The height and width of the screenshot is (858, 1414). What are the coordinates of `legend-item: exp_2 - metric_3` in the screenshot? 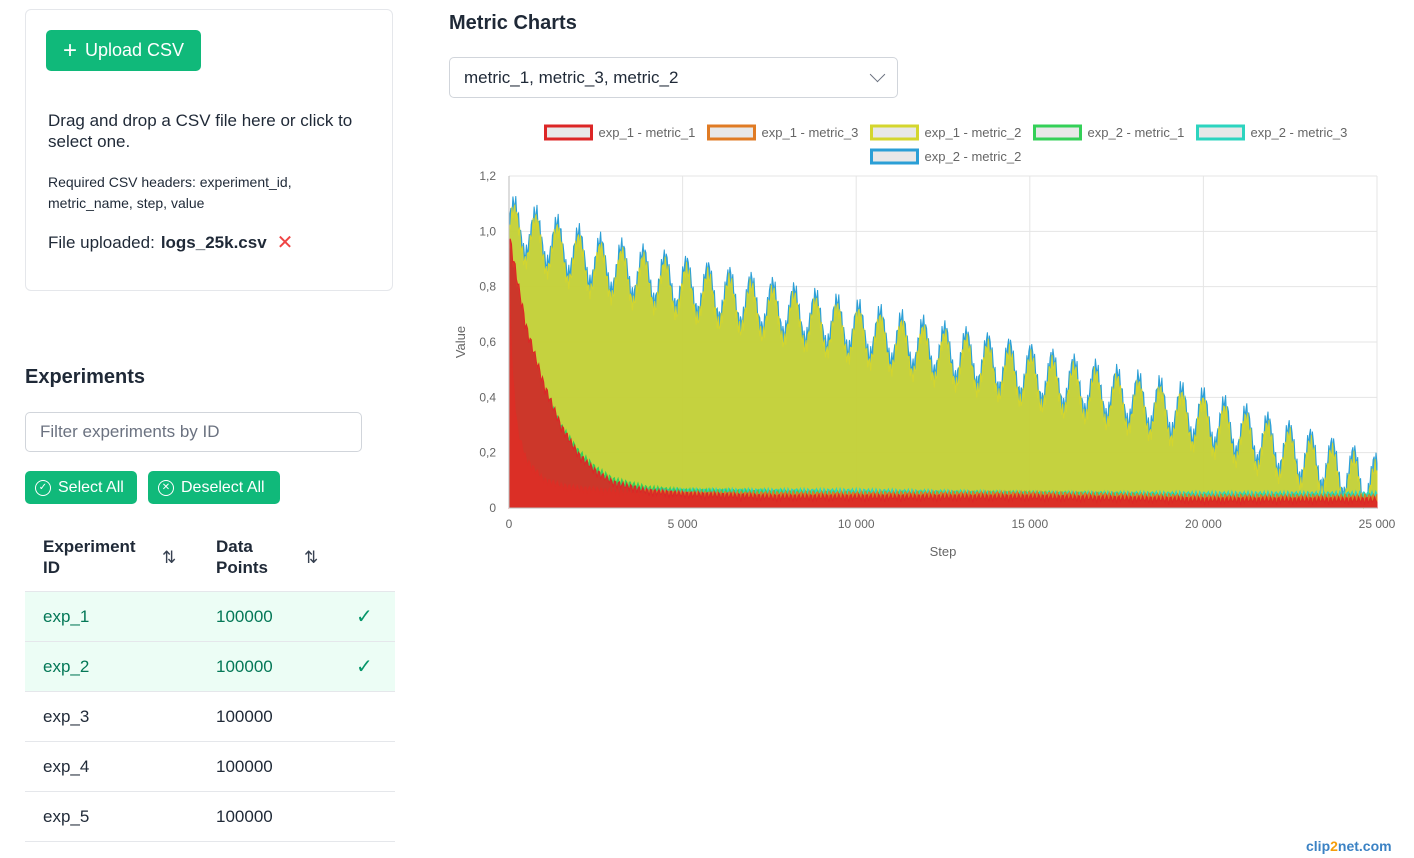 It's located at (1272, 132).